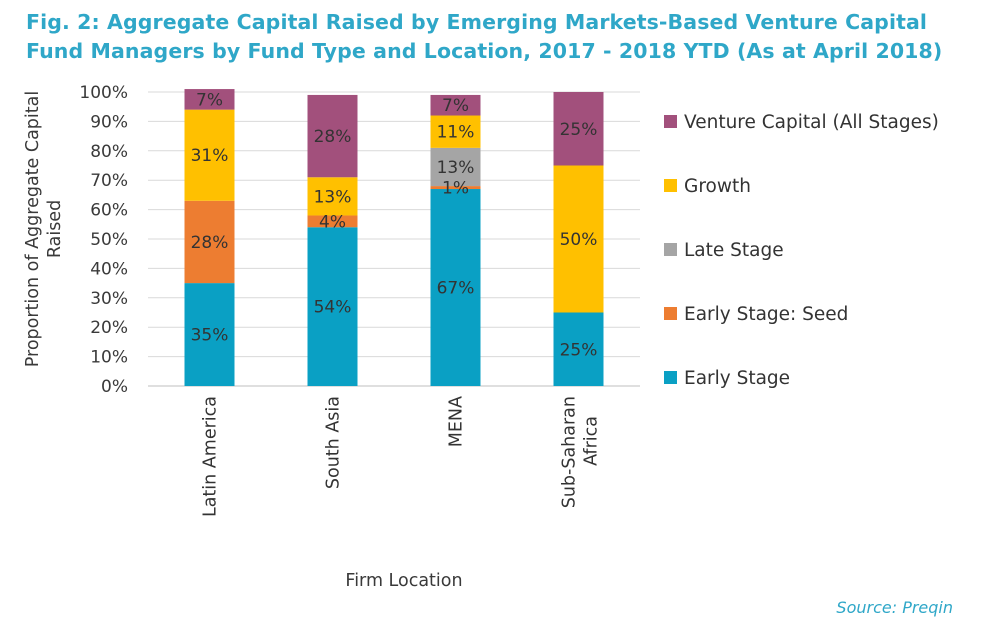 Image resolution: width=1001 pixels, height=631 pixels. I want to click on x-tick-label-text: Sub-Saharan Africa, so click(581, 452).